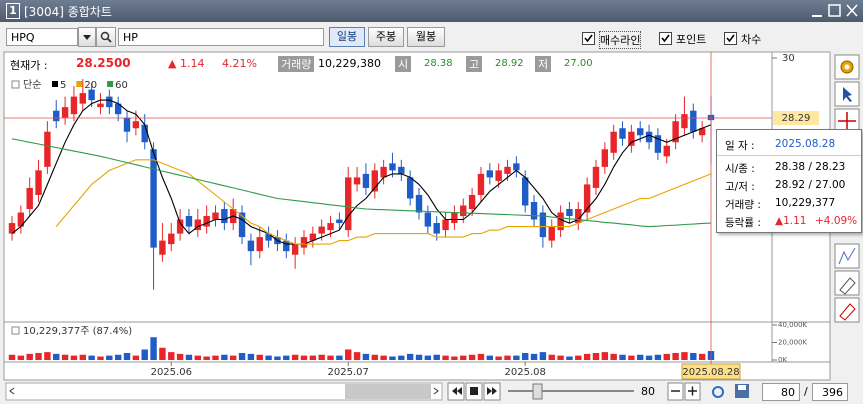  I want to click on legend-label: 20, so click(90, 85).